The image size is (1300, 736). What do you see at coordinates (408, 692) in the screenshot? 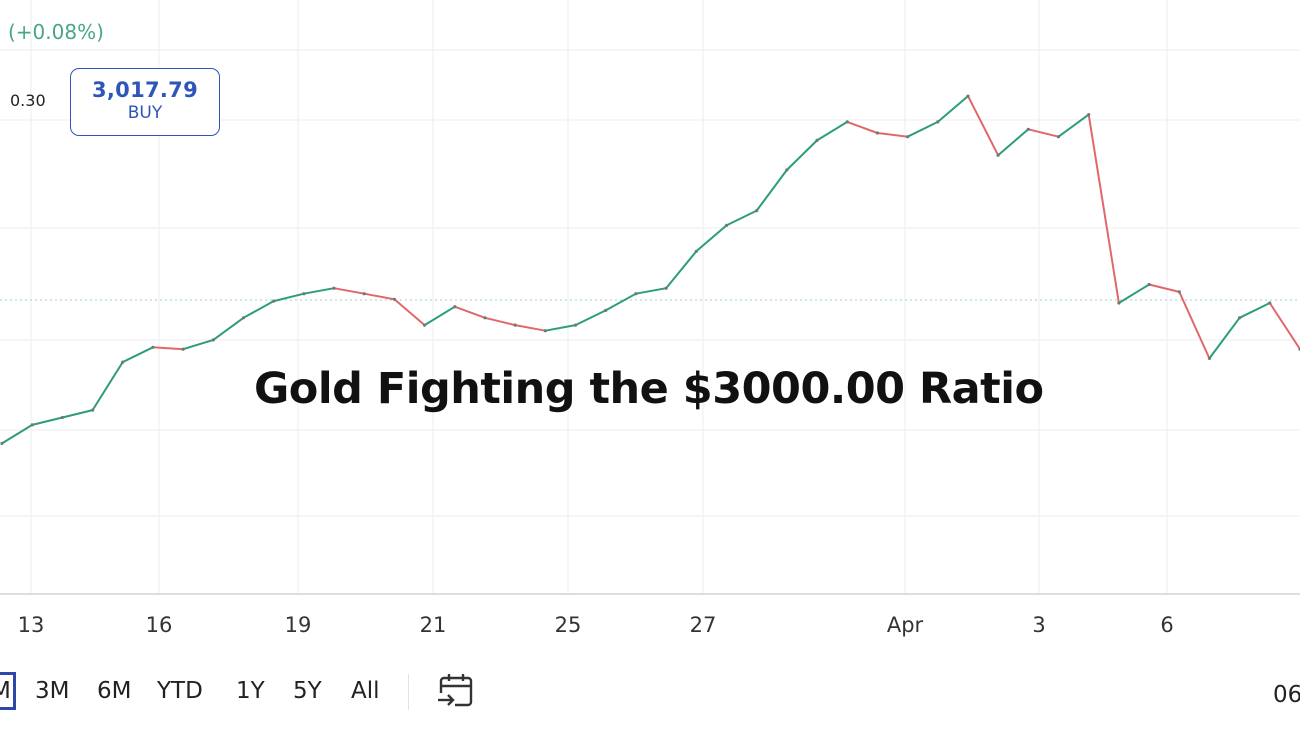
I see `range-divider` at bounding box center [408, 692].